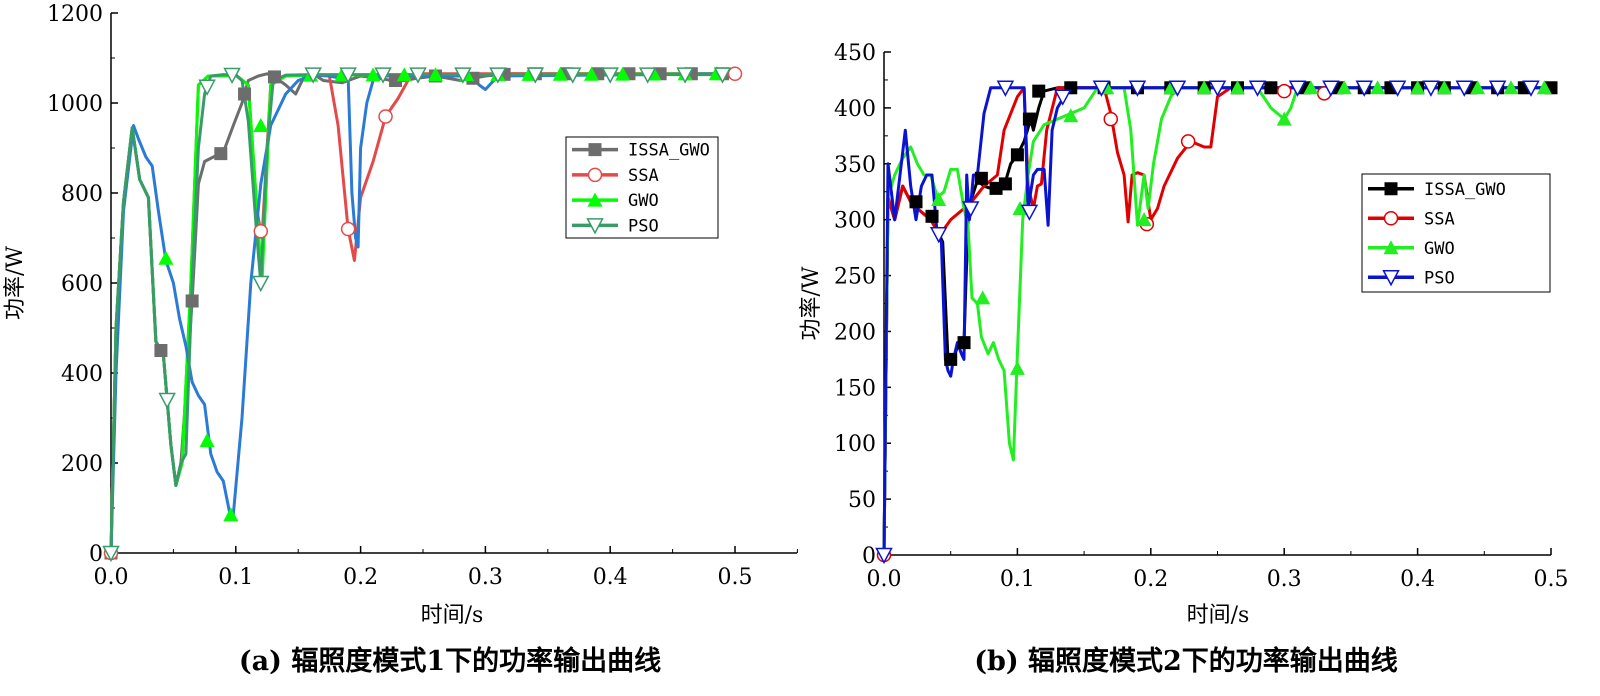 This screenshot has height=696, width=1600. I want to click on y-tick-label: 1200, so click(75, 14).